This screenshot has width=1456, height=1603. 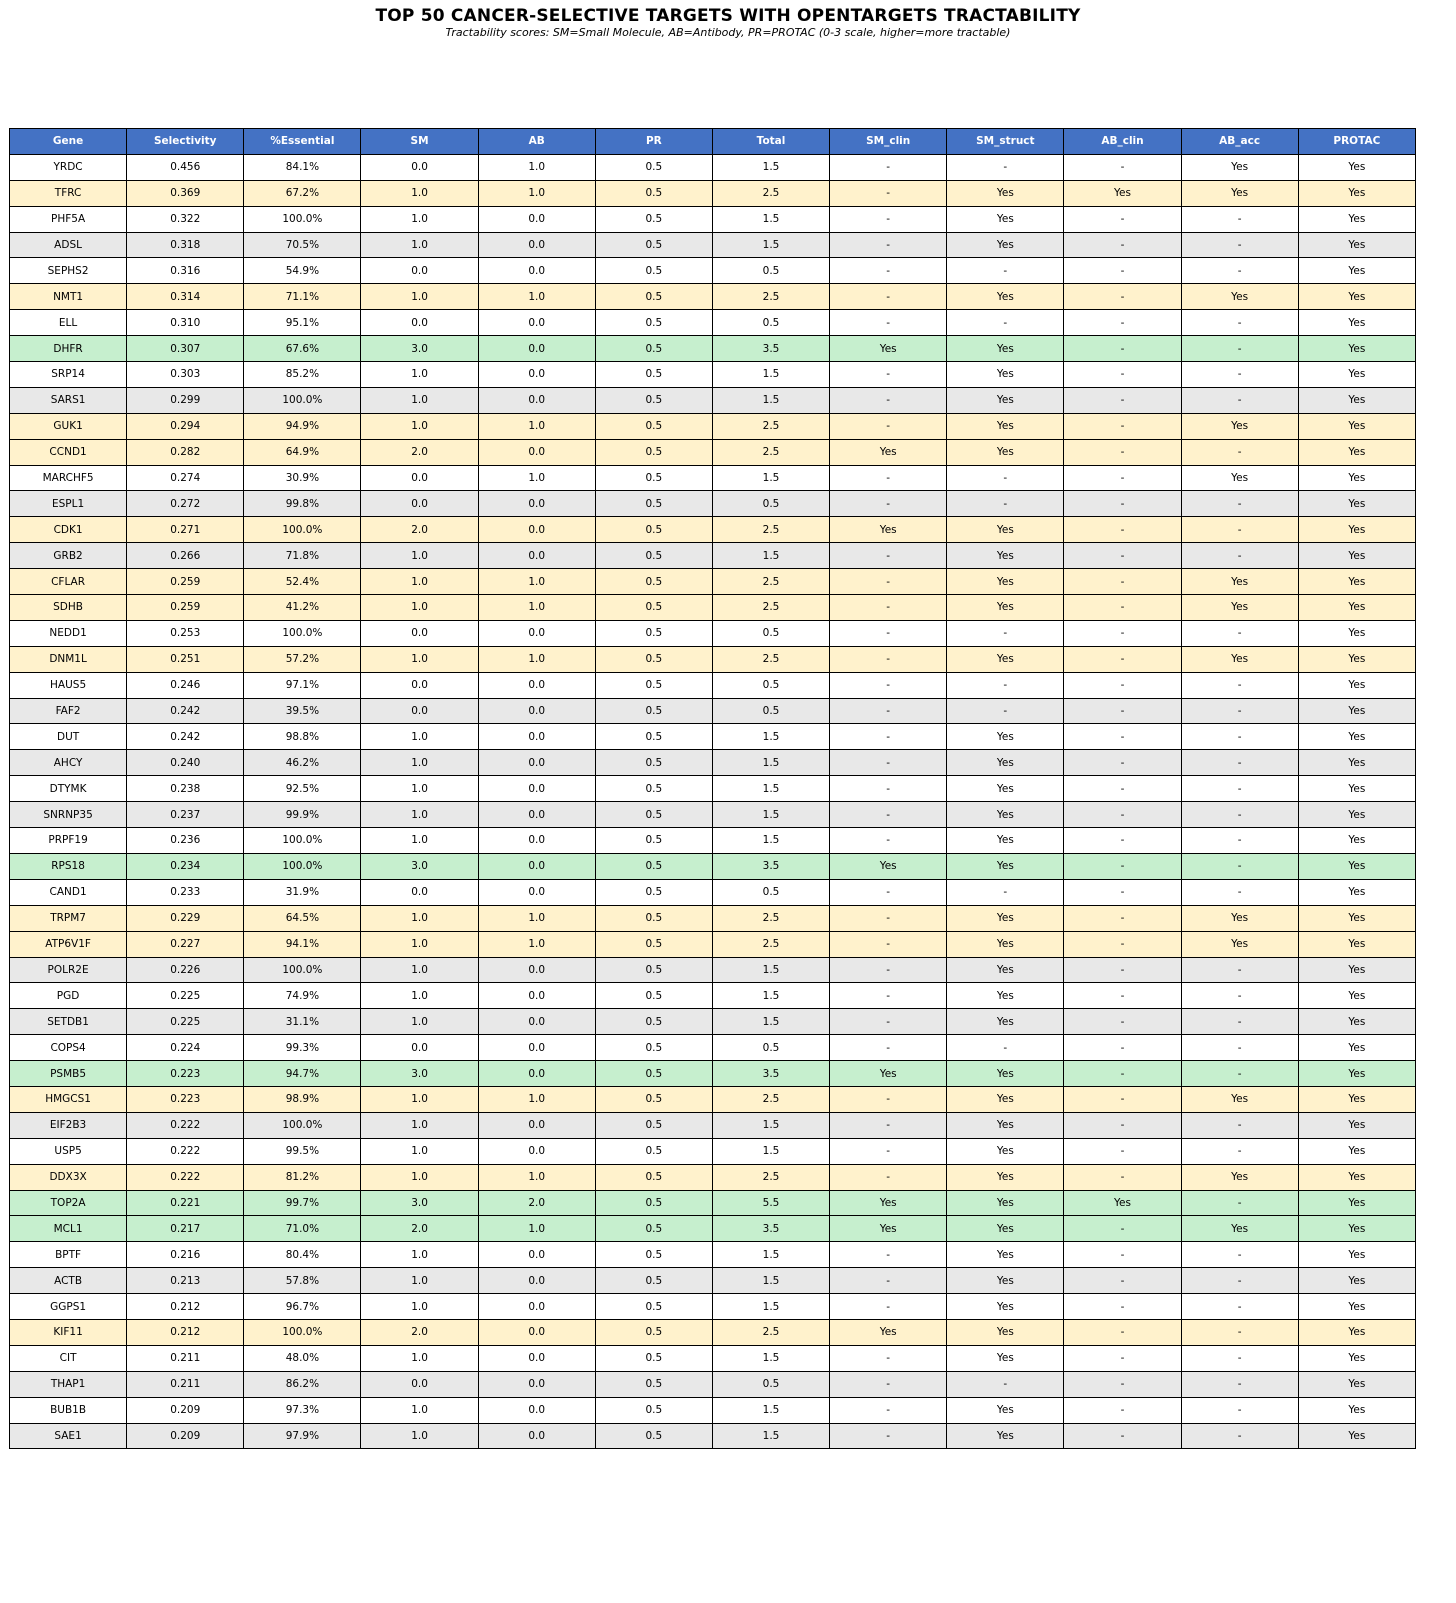 What do you see at coordinates (712, 1410) in the screenshot?
I see `table-row: BUB1B 0.209 97.3% 1.0 0.0 0.5 1.5- Yes - - Yes` at bounding box center [712, 1410].